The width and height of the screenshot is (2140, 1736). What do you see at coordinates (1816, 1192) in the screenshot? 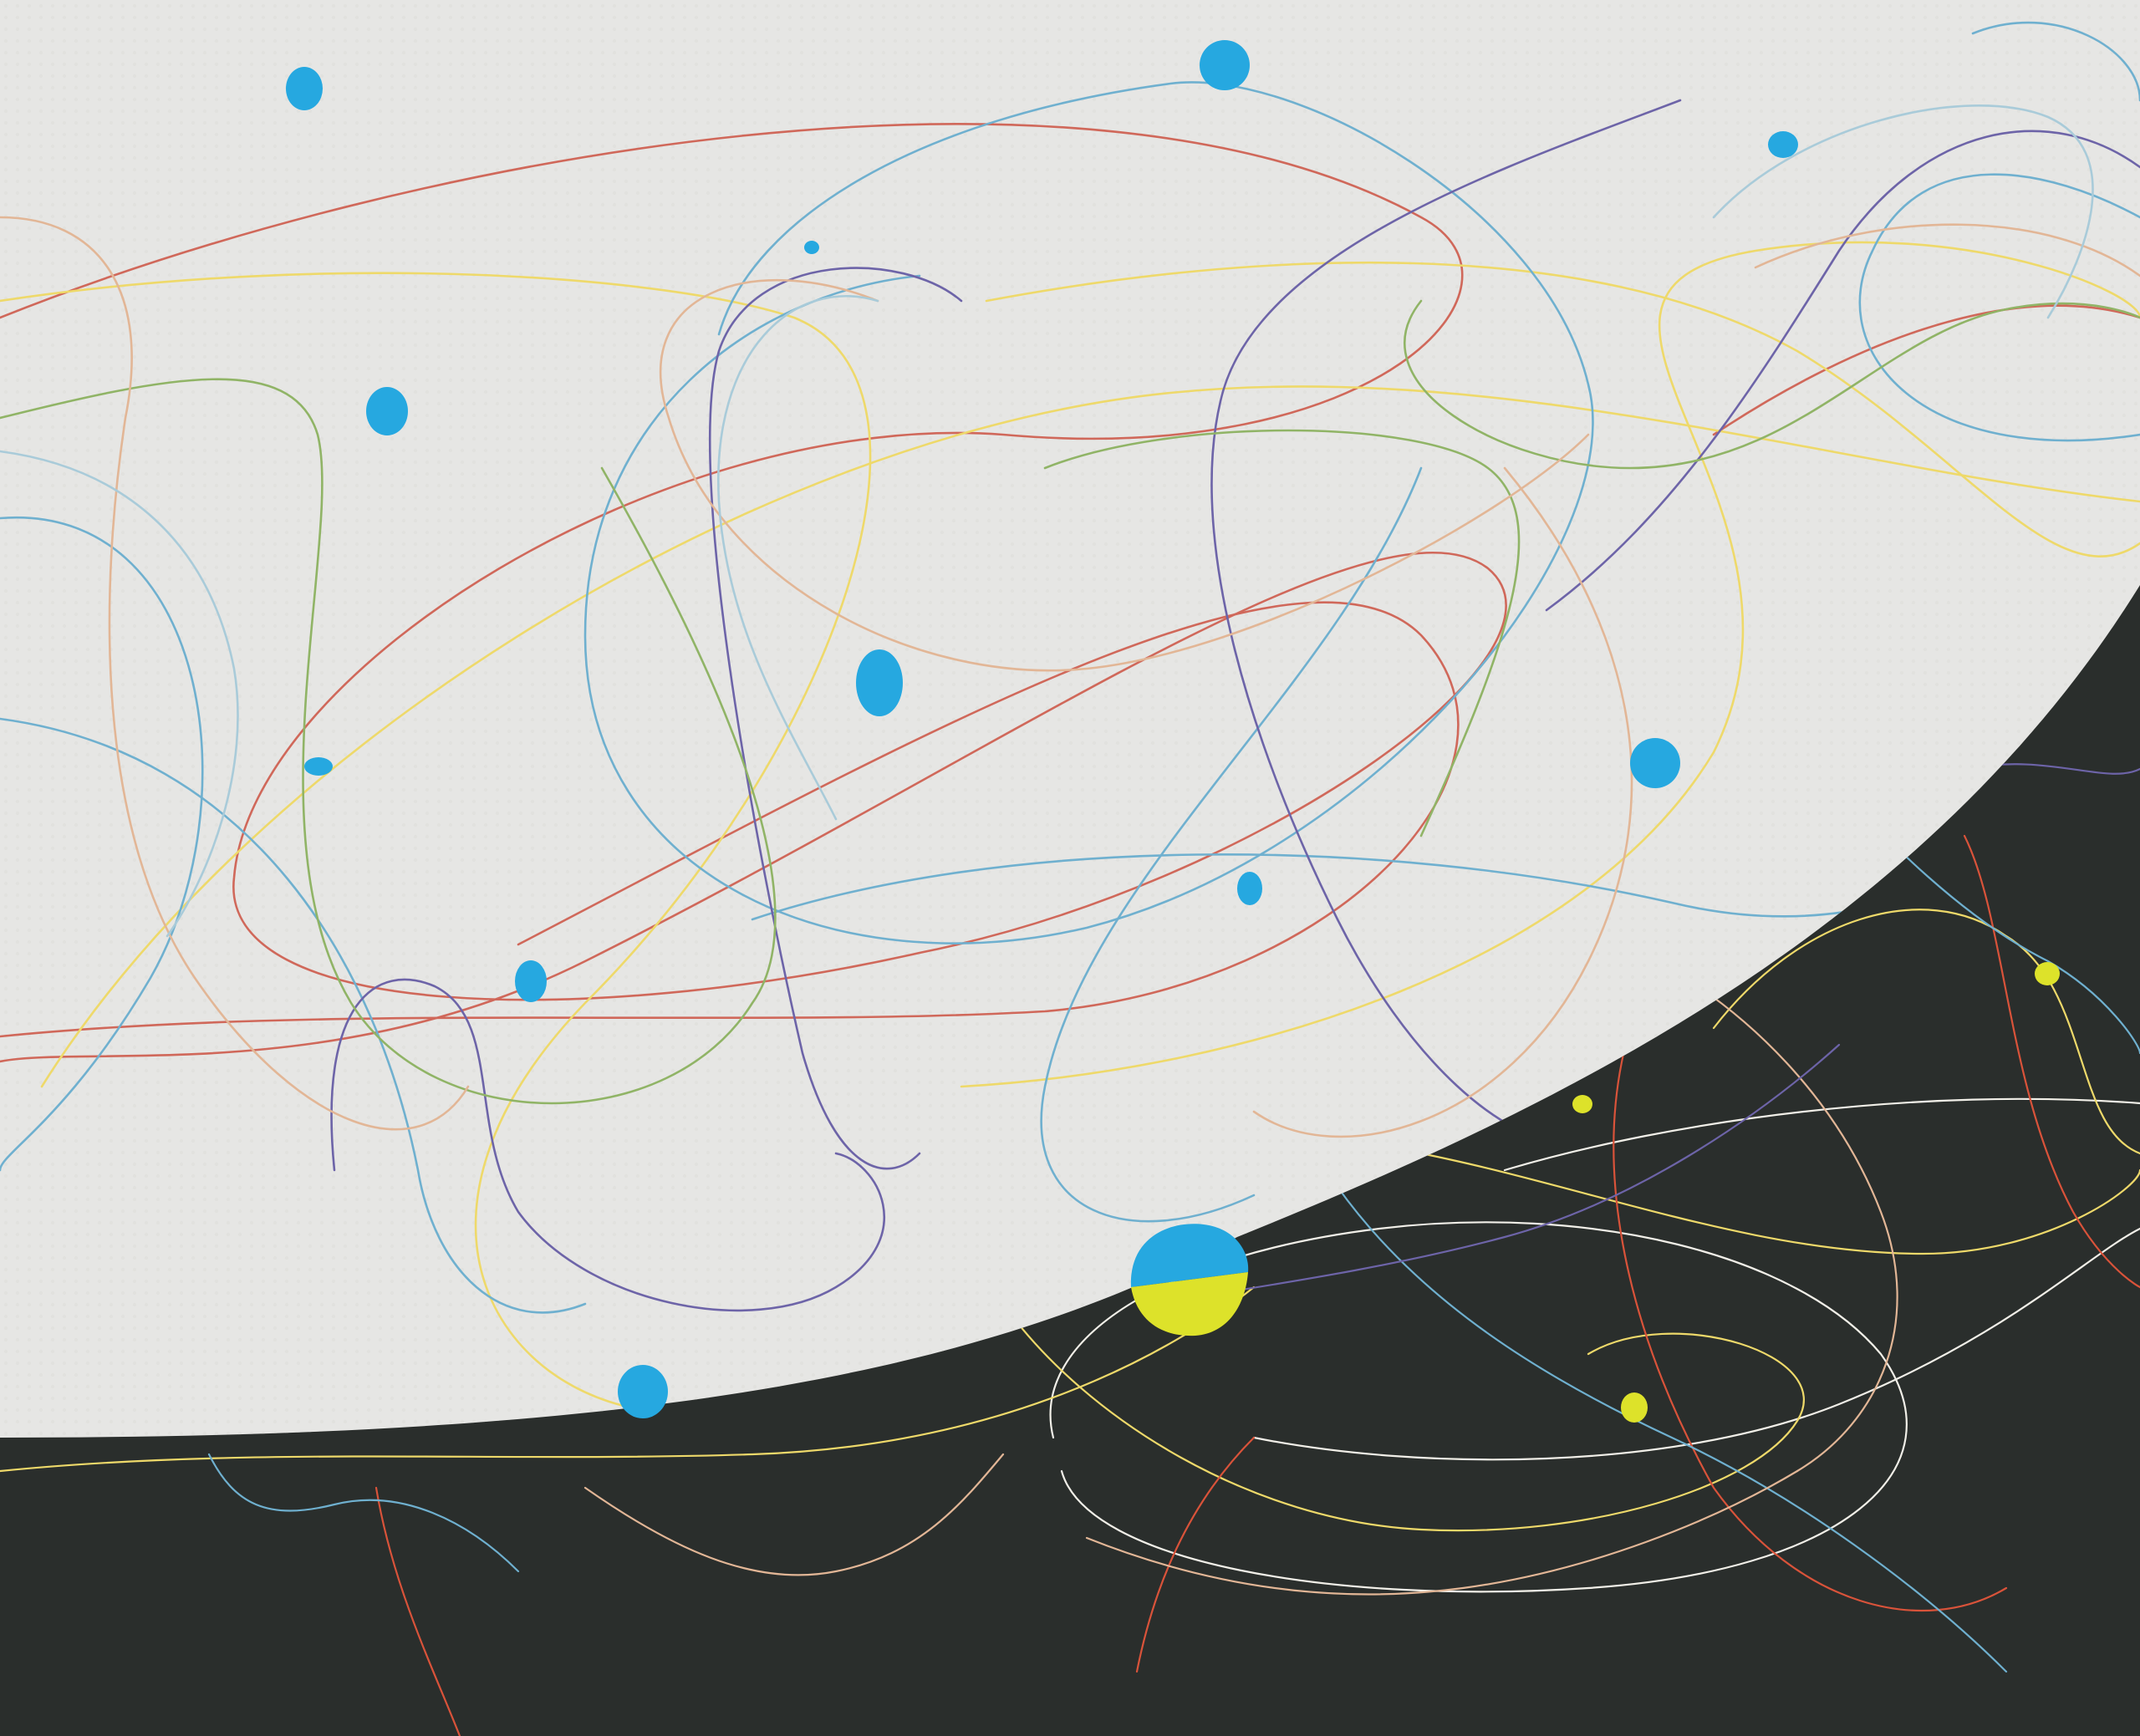
I see `yellow-dots` at bounding box center [1816, 1192].